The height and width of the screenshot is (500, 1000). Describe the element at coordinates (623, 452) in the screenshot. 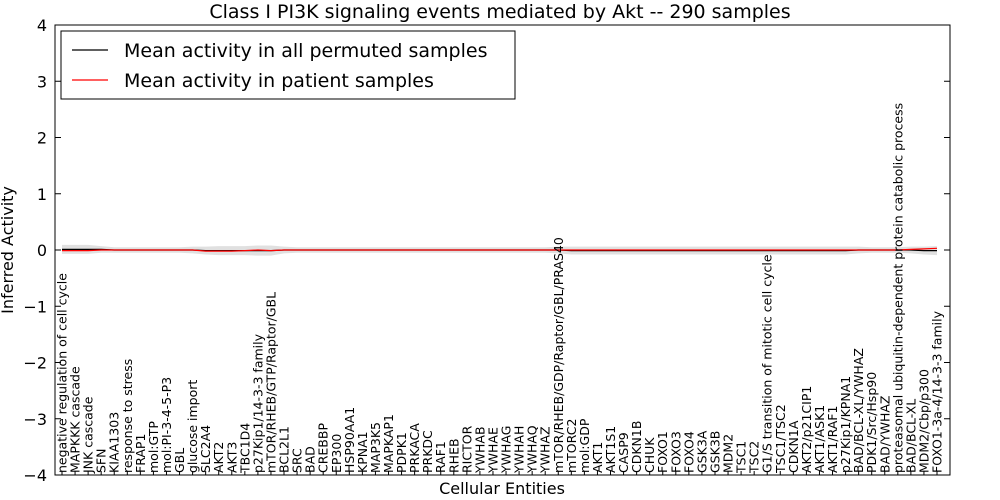

I see `x-tick-label: CASP9` at that location.